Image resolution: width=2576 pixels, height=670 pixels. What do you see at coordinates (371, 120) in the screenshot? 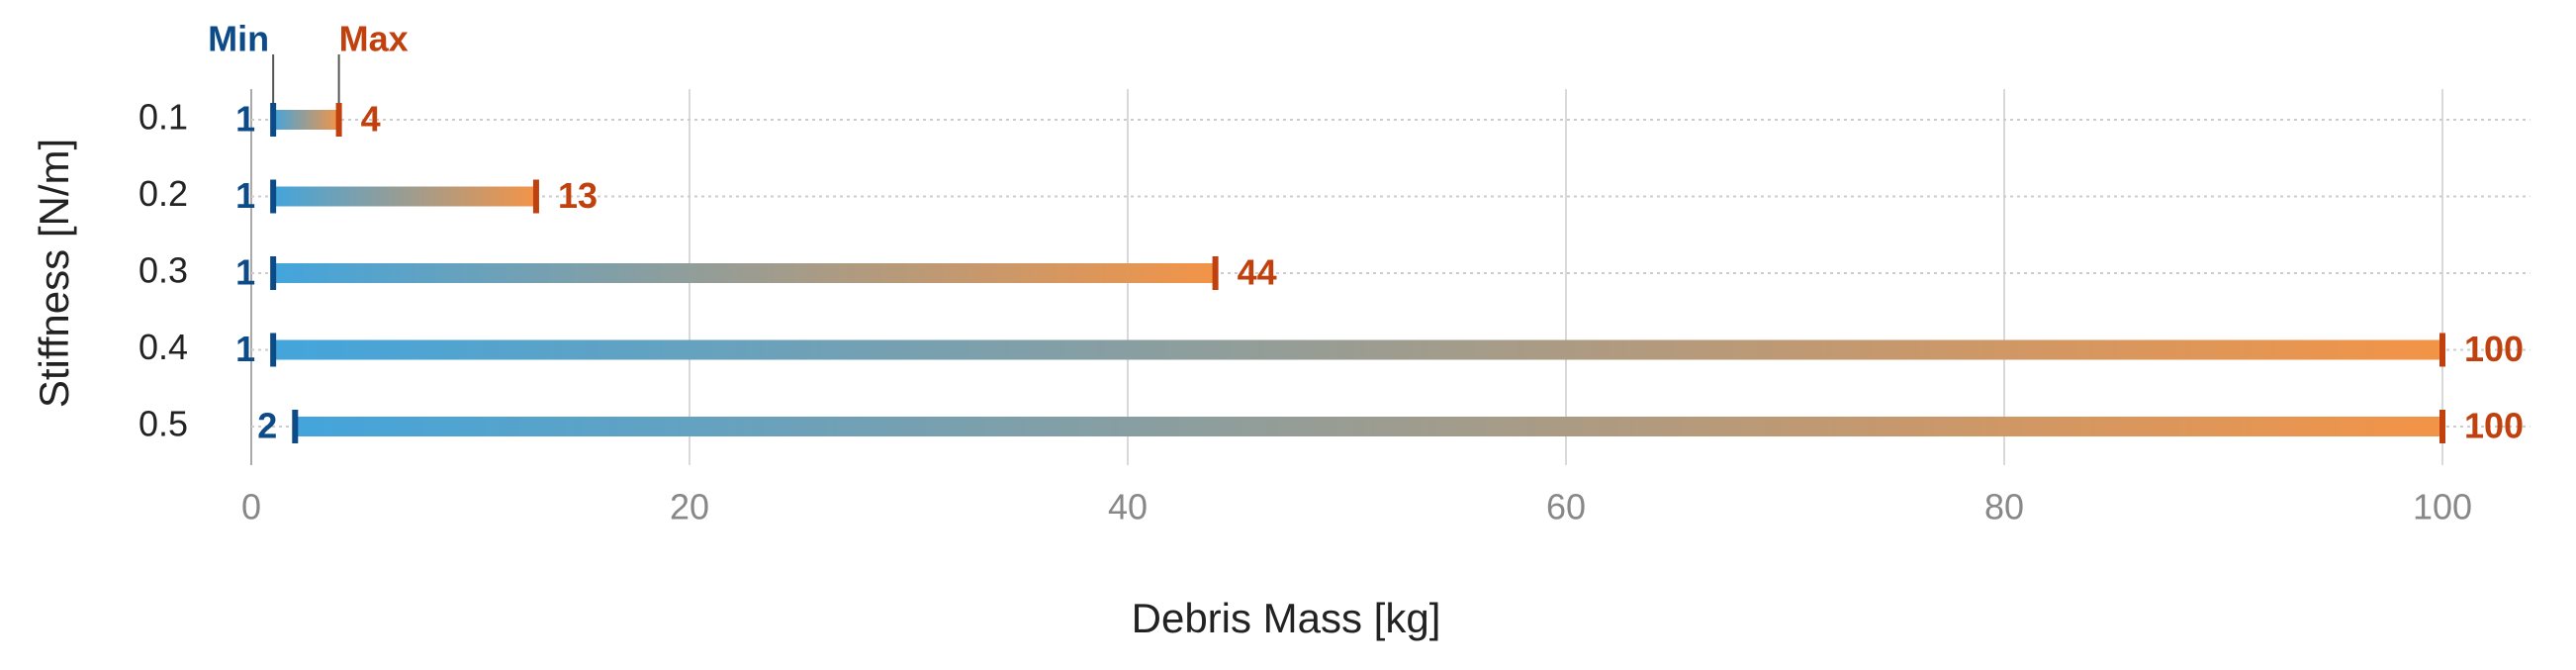
I see `max-label: 4` at bounding box center [371, 120].